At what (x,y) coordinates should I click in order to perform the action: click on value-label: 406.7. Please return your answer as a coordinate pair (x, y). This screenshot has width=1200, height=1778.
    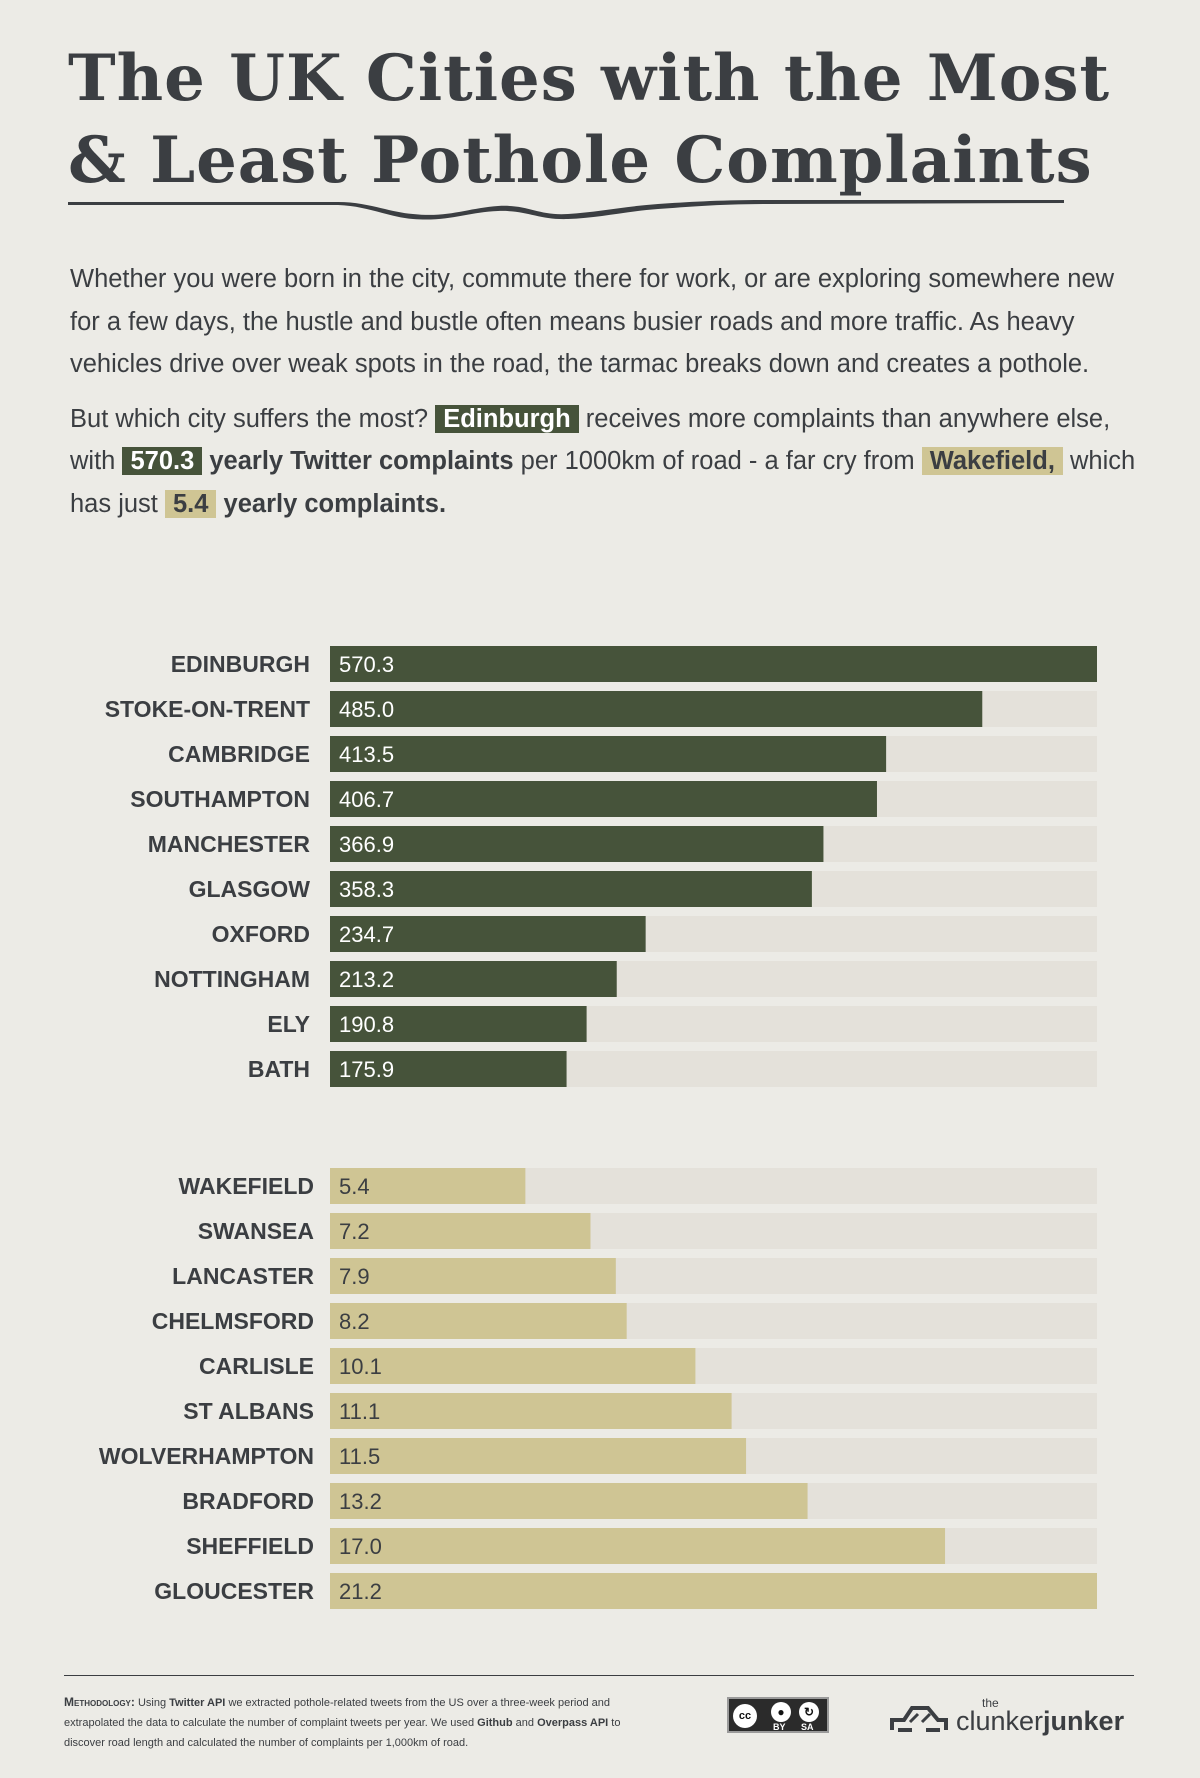
    Looking at the image, I should click on (366, 799).